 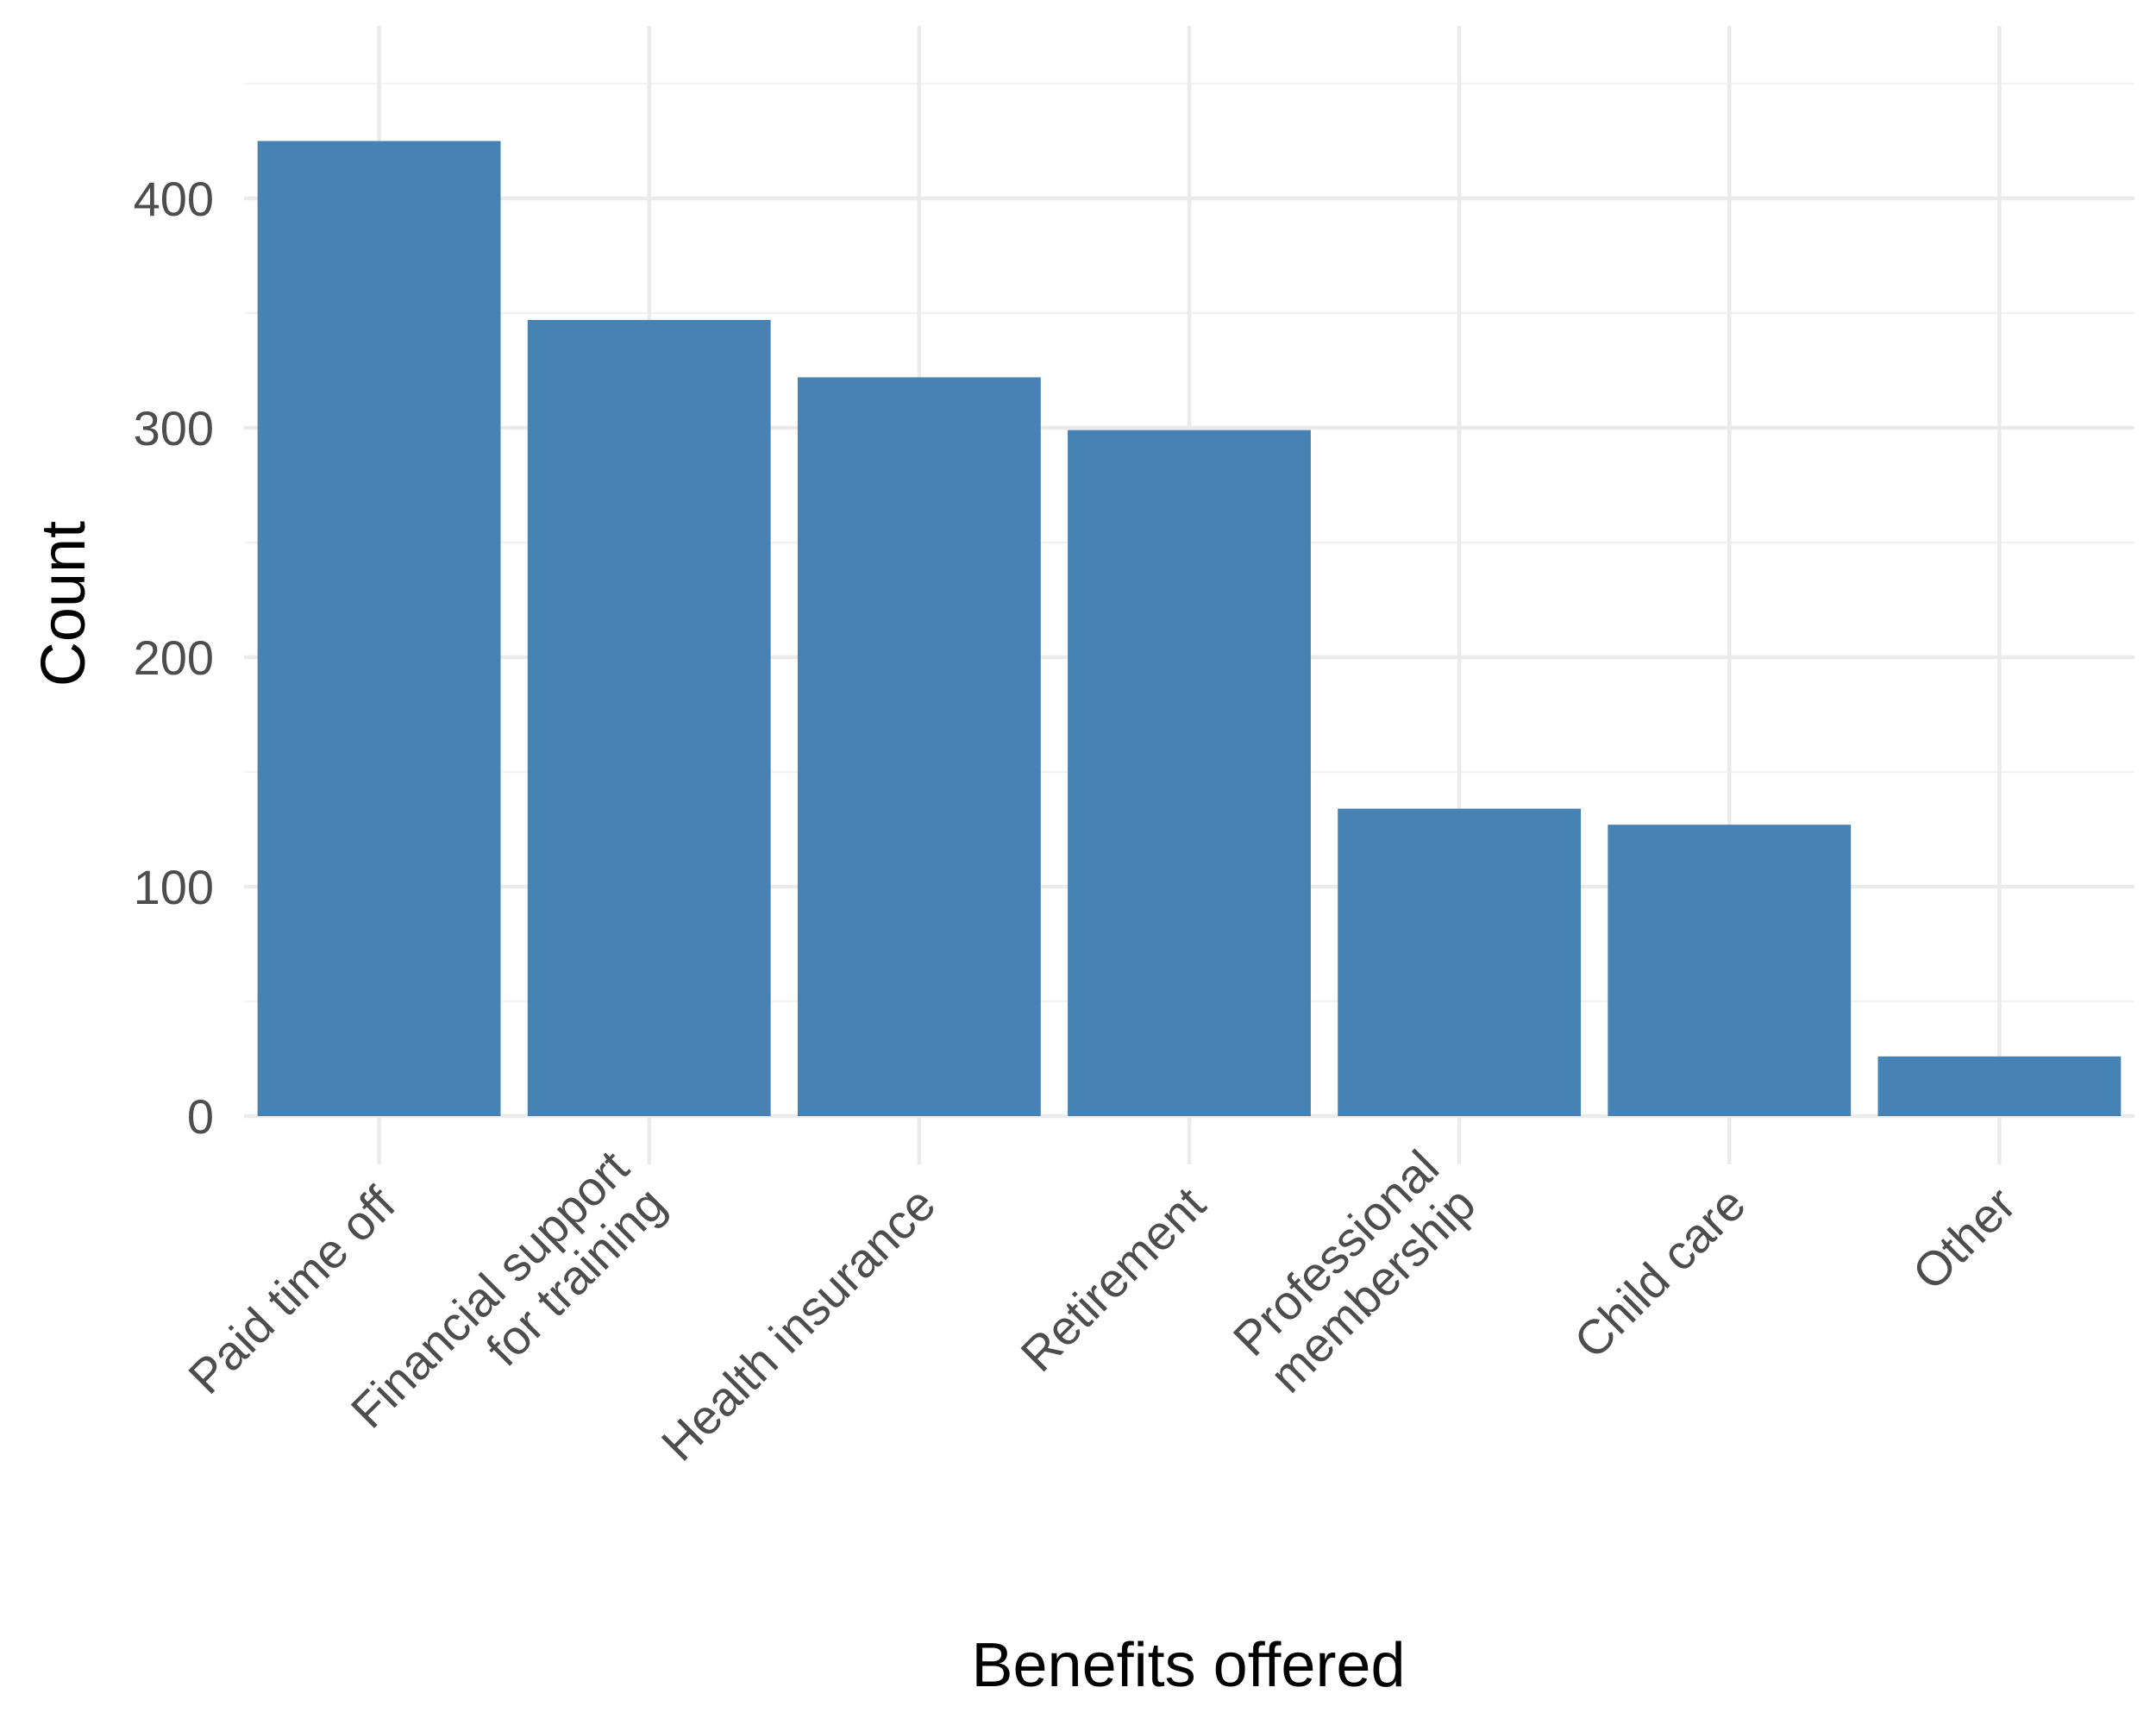 I want to click on y-tick-label: 300, so click(x=174, y=428).